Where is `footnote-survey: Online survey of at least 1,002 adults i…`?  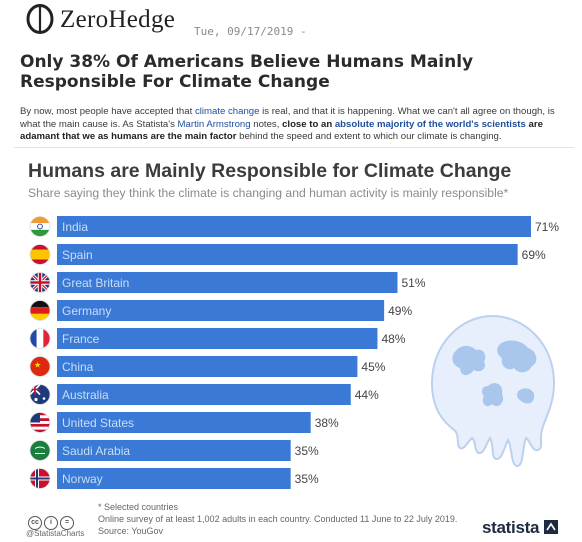
footnote-survey: Online survey of at least 1,002 adults i… is located at coordinates (278, 519).